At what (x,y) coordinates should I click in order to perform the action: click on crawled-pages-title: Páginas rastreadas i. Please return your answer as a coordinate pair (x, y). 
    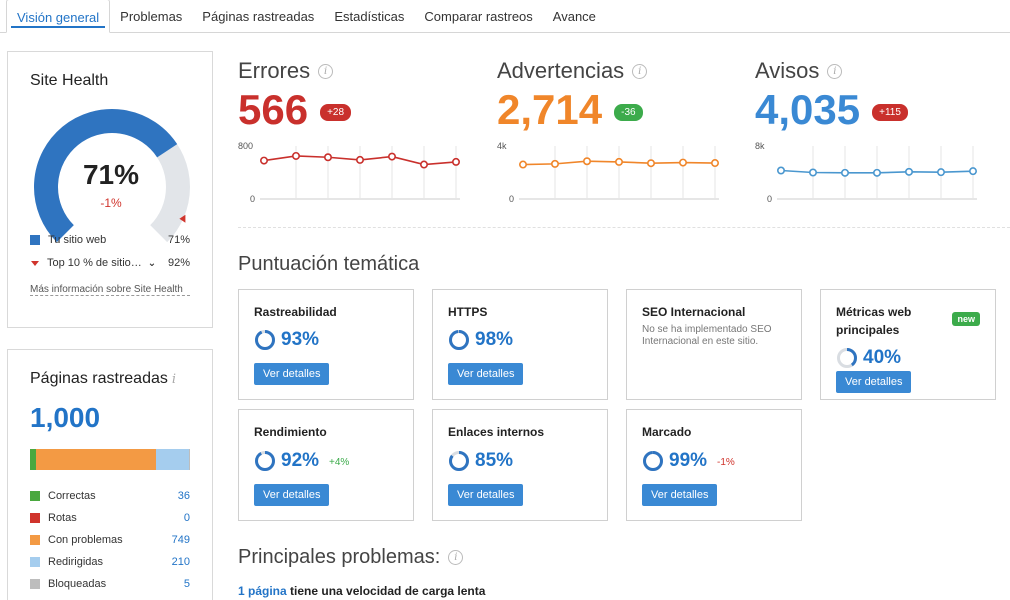
    Looking at the image, I should click on (103, 379).